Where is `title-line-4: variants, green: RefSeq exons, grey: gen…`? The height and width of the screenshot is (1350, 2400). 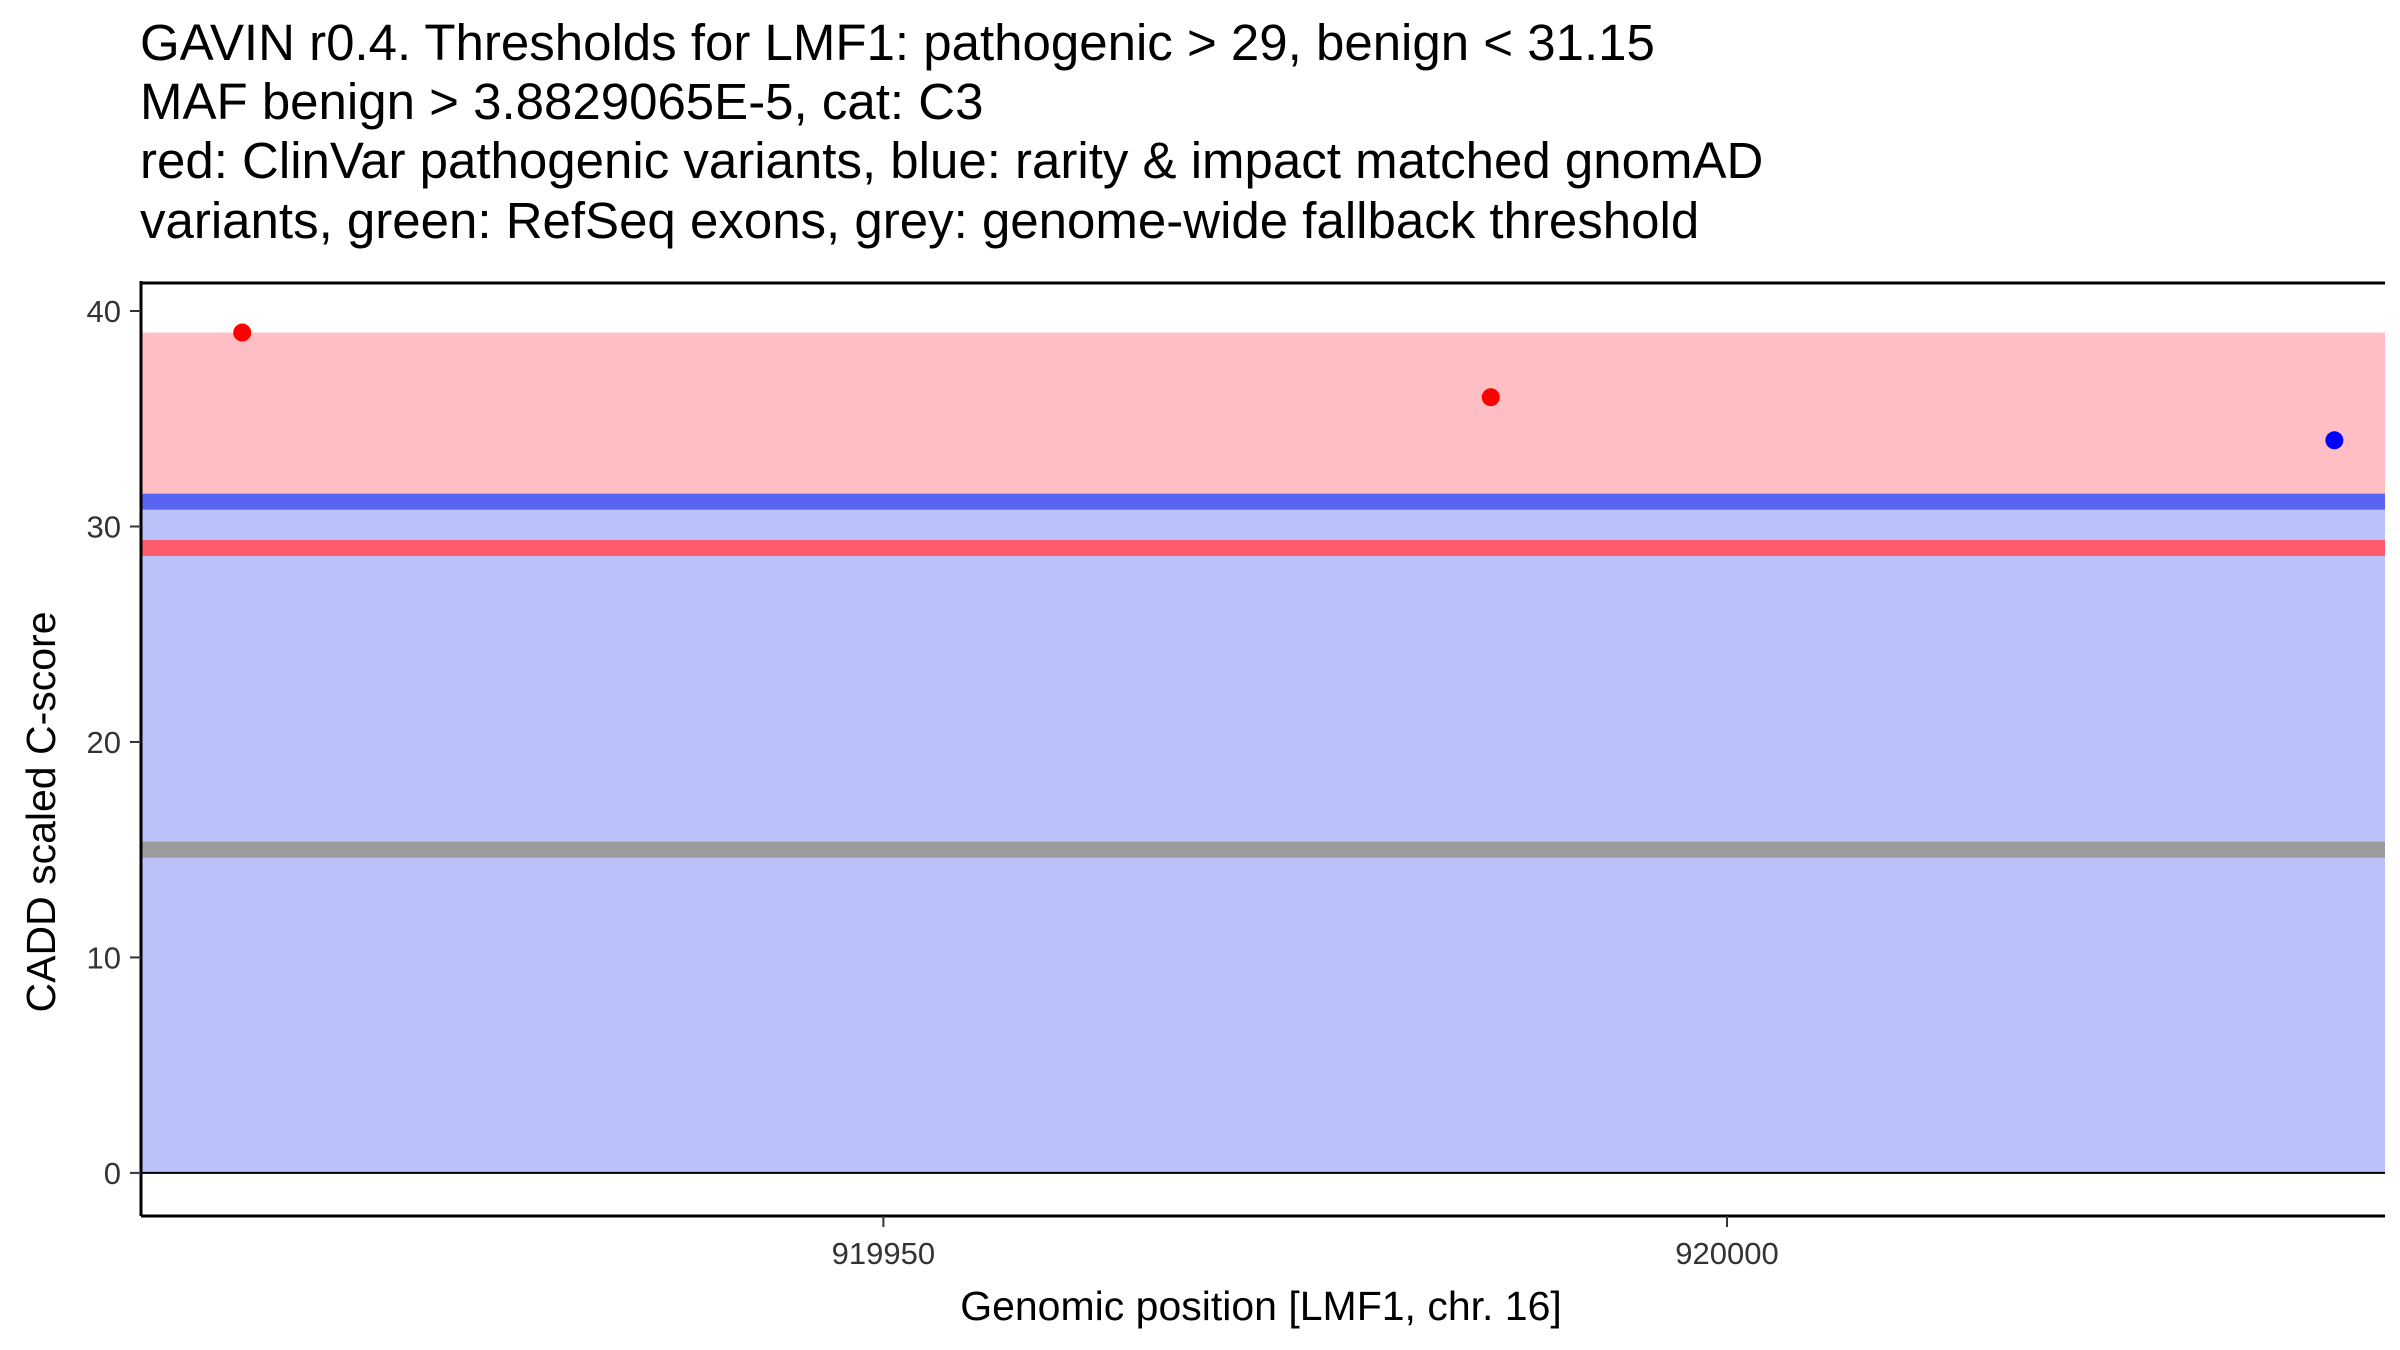
title-line-4: variants, green: RefSeq exons, grey: gen… is located at coordinates (919, 220).